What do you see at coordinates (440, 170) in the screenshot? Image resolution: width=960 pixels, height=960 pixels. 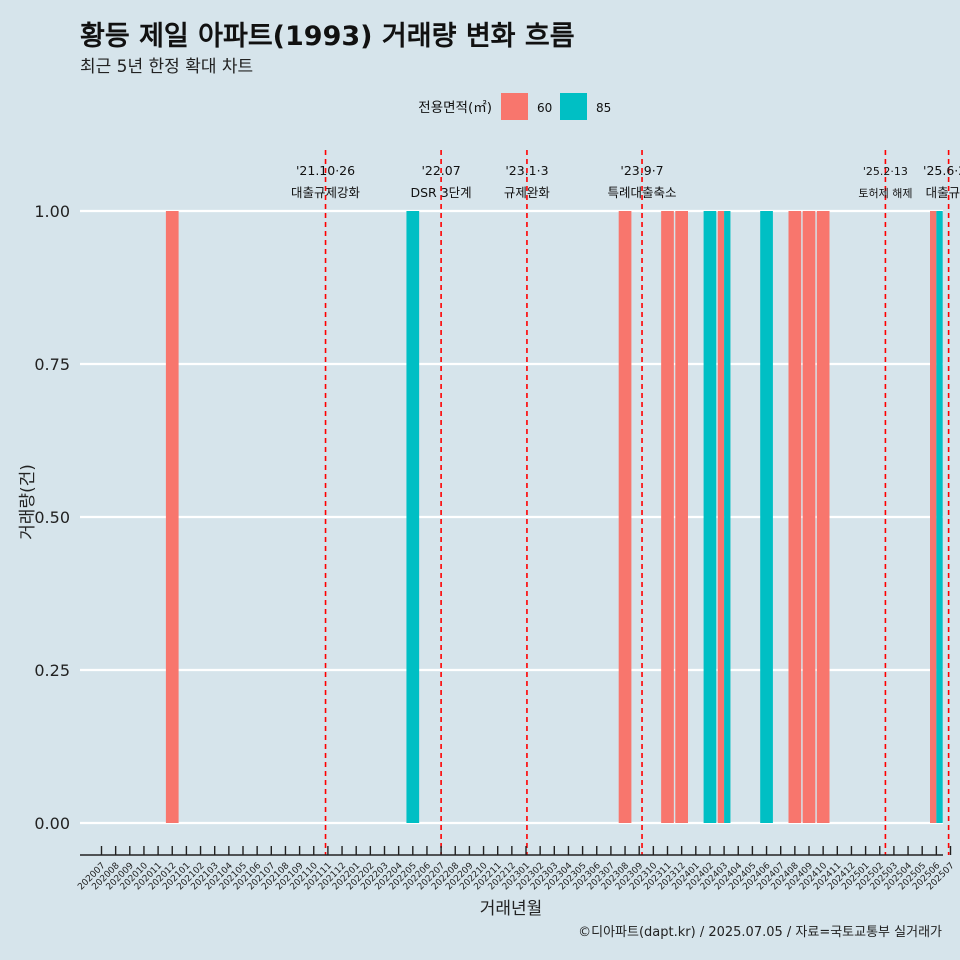 I see `event-label-date: '22.07` at bounding box center [440, 170].